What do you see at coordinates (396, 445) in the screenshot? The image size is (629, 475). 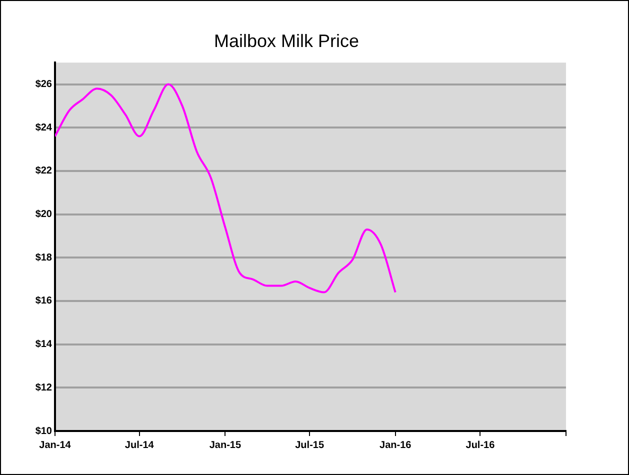 I see `x-tick-label: Jan-16` at bounding box center [396, 445].